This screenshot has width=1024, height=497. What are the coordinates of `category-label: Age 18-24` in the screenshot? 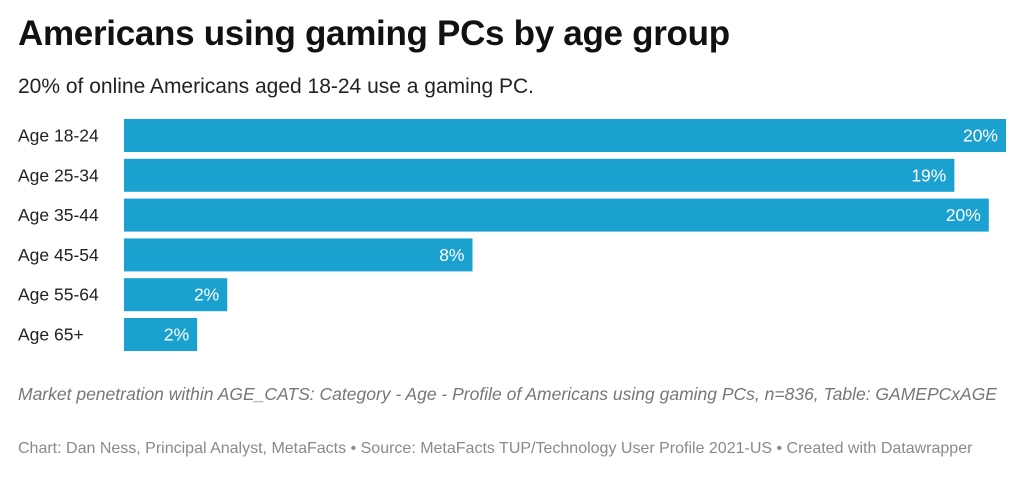 It's located at (58, 136).